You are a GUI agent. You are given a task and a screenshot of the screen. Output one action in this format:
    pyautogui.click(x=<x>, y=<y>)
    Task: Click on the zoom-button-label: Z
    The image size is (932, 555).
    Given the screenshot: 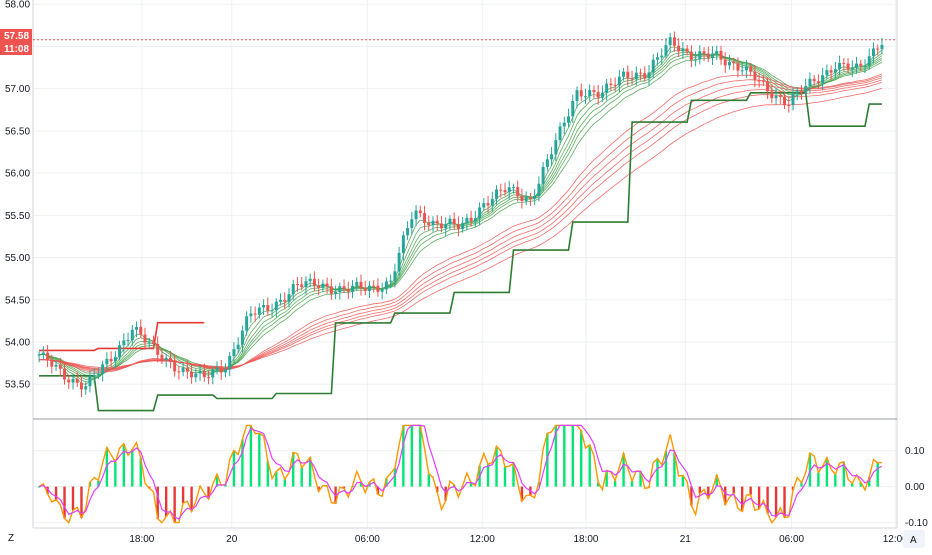 What is the action you would take?
    pyautogui.click(x=11, y=538)
    